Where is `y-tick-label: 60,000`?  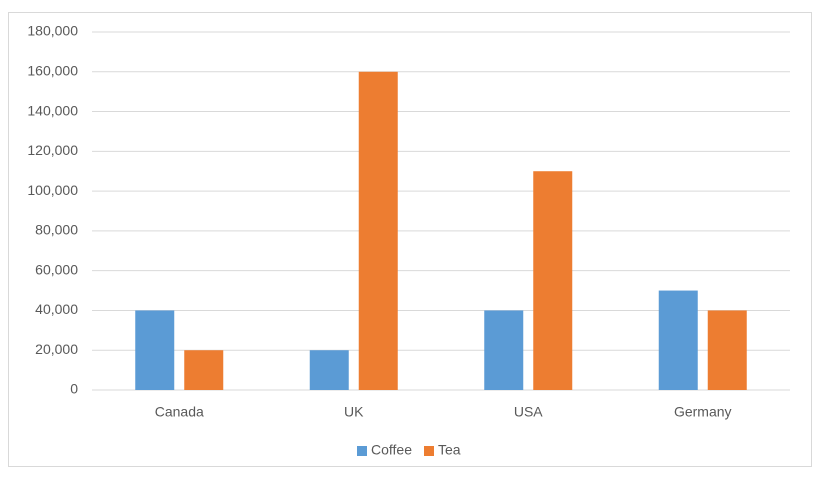 y-tick-label: 60,000 is located at coordinates (56, 269).